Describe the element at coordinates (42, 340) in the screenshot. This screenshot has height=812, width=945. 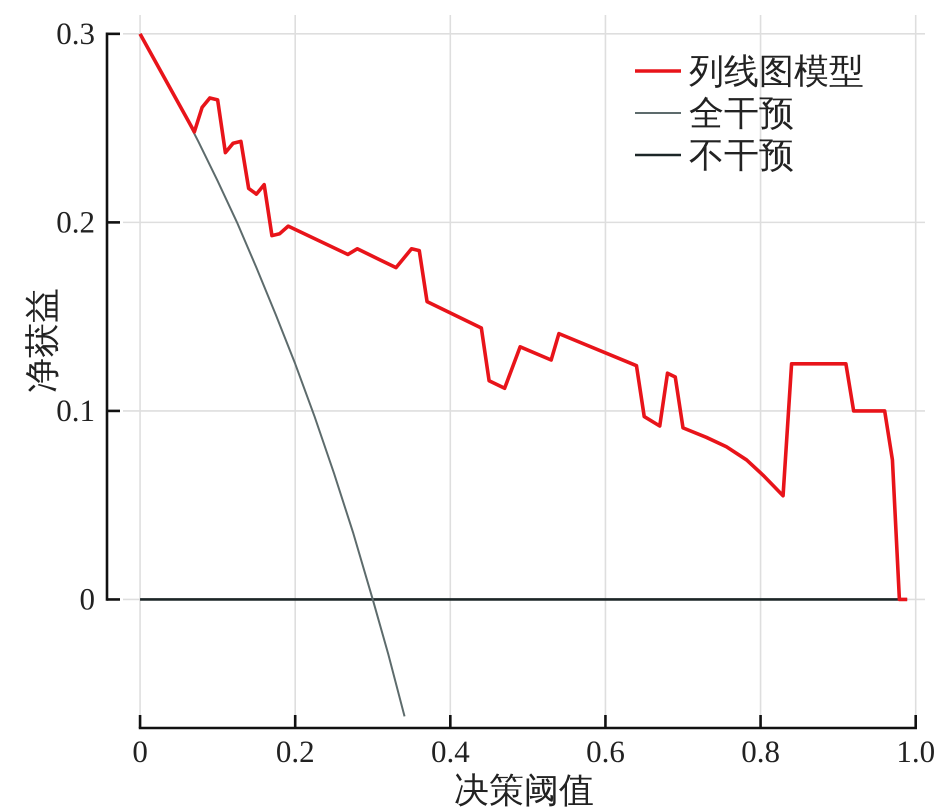
I see `y-axis-title: 净获益` at that location.